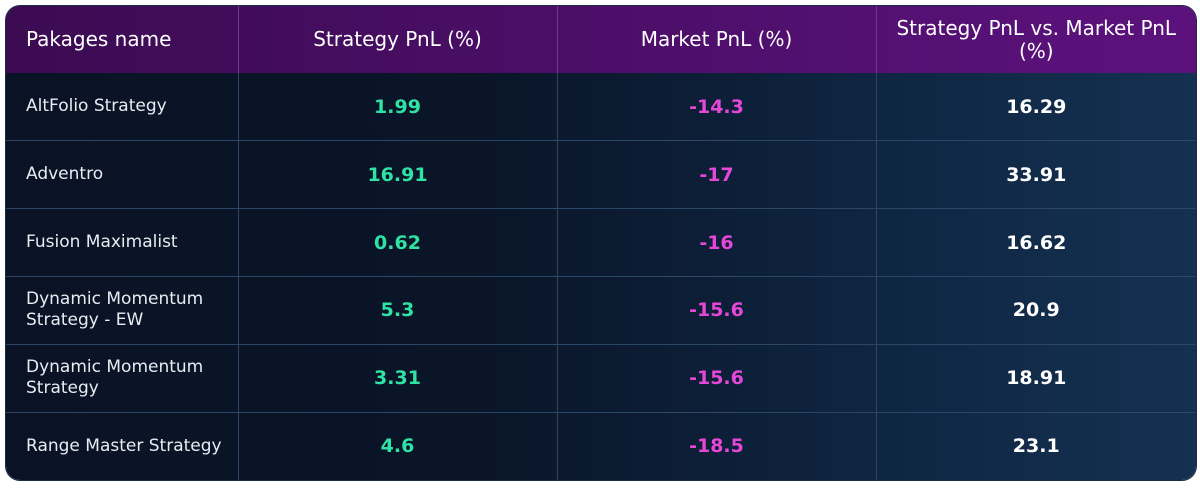 This screenshot has width=1200, height=488. Describe the element at coordinates (1036, 107) in the screenshot. I see `strategy-vs-market-cell: 16.29` at that location.